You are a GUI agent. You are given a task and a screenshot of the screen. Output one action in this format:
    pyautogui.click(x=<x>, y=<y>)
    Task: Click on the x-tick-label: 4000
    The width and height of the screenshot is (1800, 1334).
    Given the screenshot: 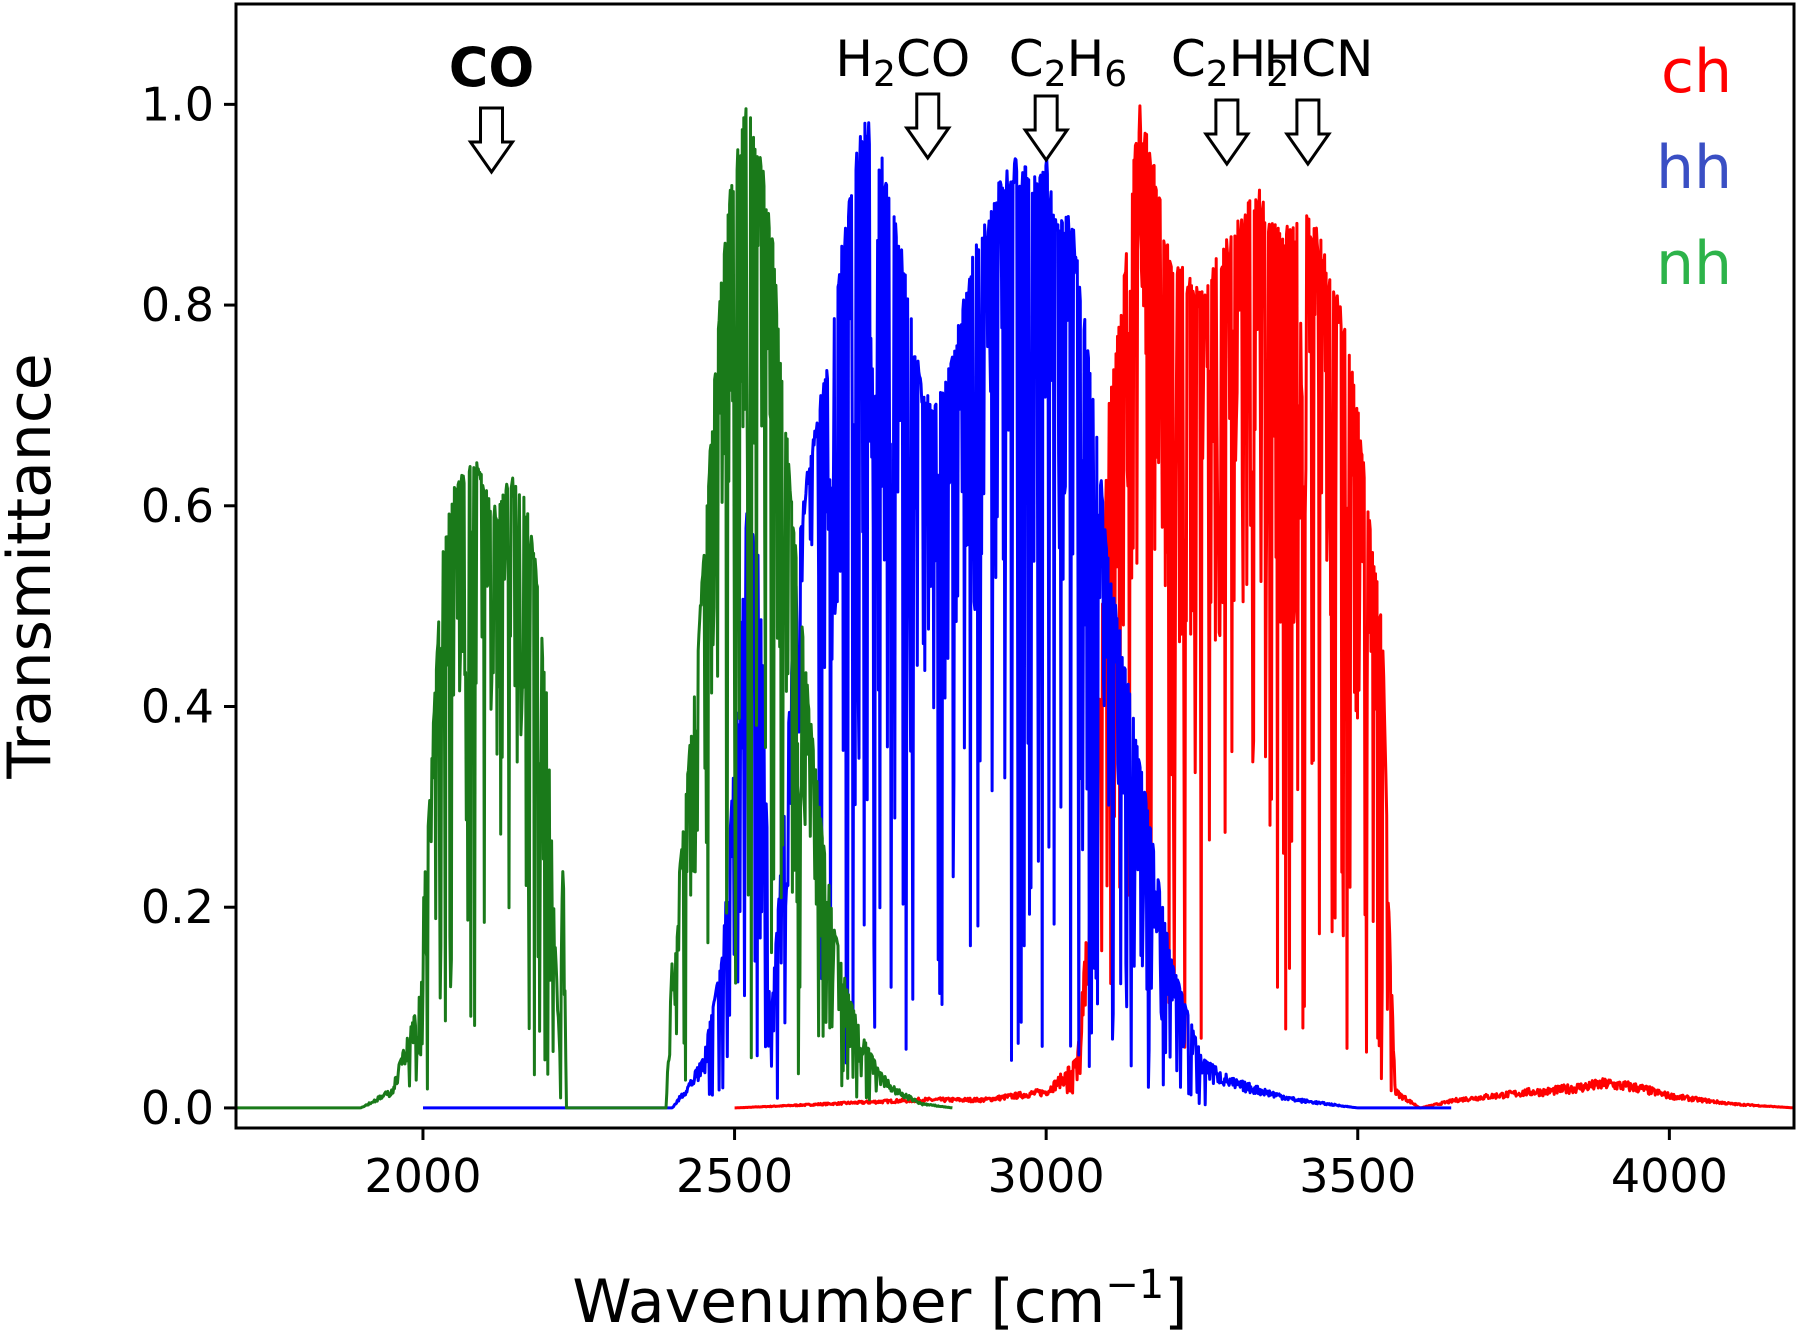 What is the action you would take?
    pyautogui.click(x=1669, y=1176)
    